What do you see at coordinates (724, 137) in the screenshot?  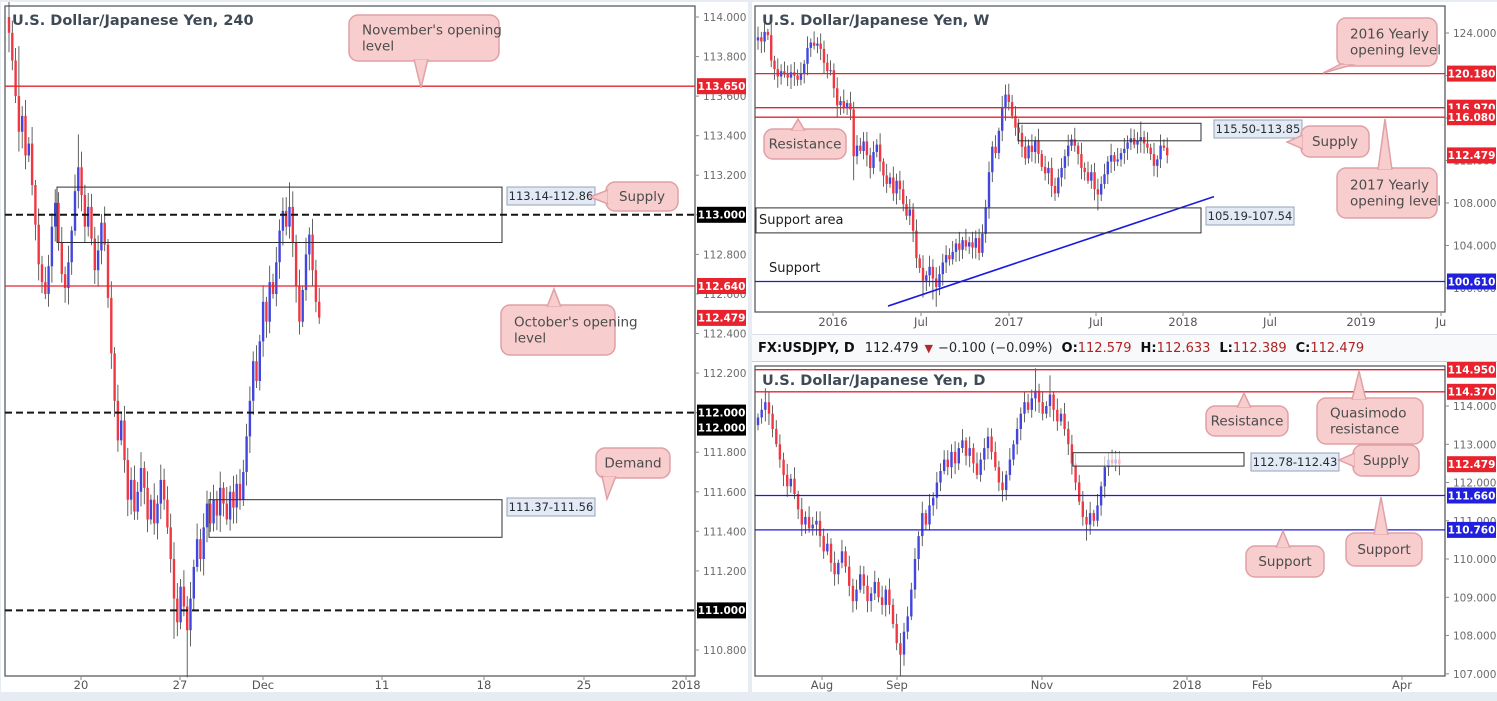 I see `y-axis-label: 113.400` at bounding box center [724, 137].